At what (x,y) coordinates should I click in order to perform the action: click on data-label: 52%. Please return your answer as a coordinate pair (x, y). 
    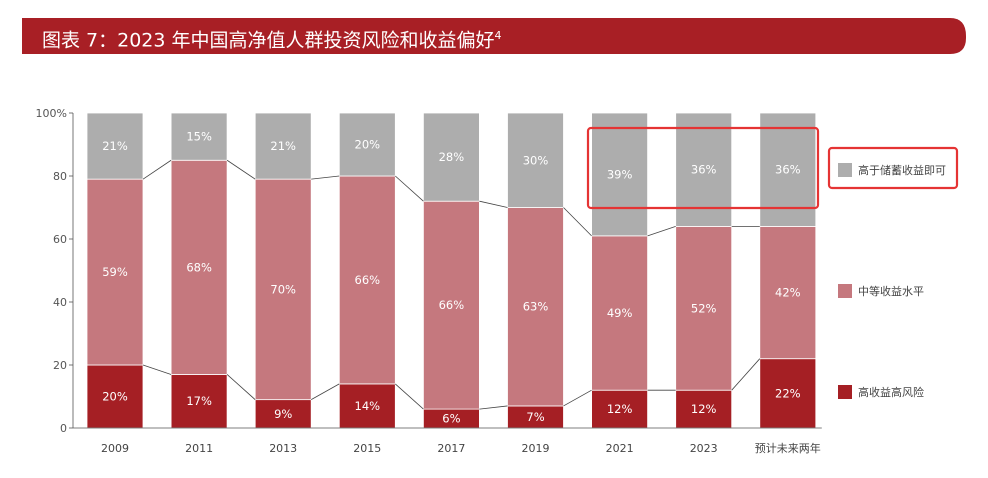
    Looking at the image, I should click on (704, 308).